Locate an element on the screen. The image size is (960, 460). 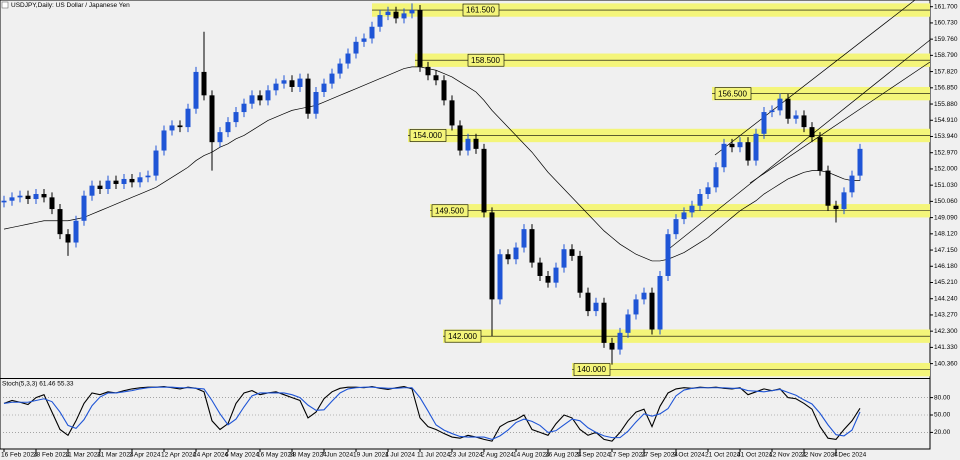
trend-lines is located at coordinates (800, 124).